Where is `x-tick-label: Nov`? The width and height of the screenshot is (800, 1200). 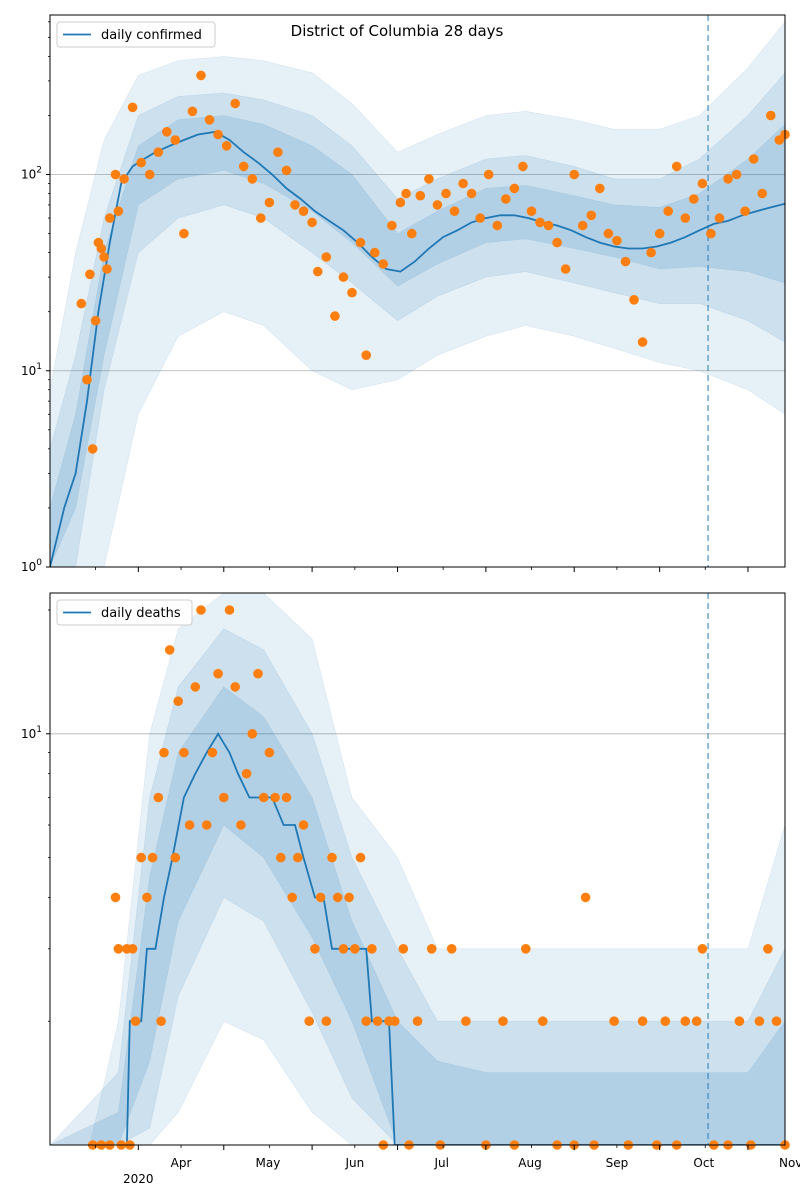 x-tick-label: Nov is located at coordinates (789, 1163).